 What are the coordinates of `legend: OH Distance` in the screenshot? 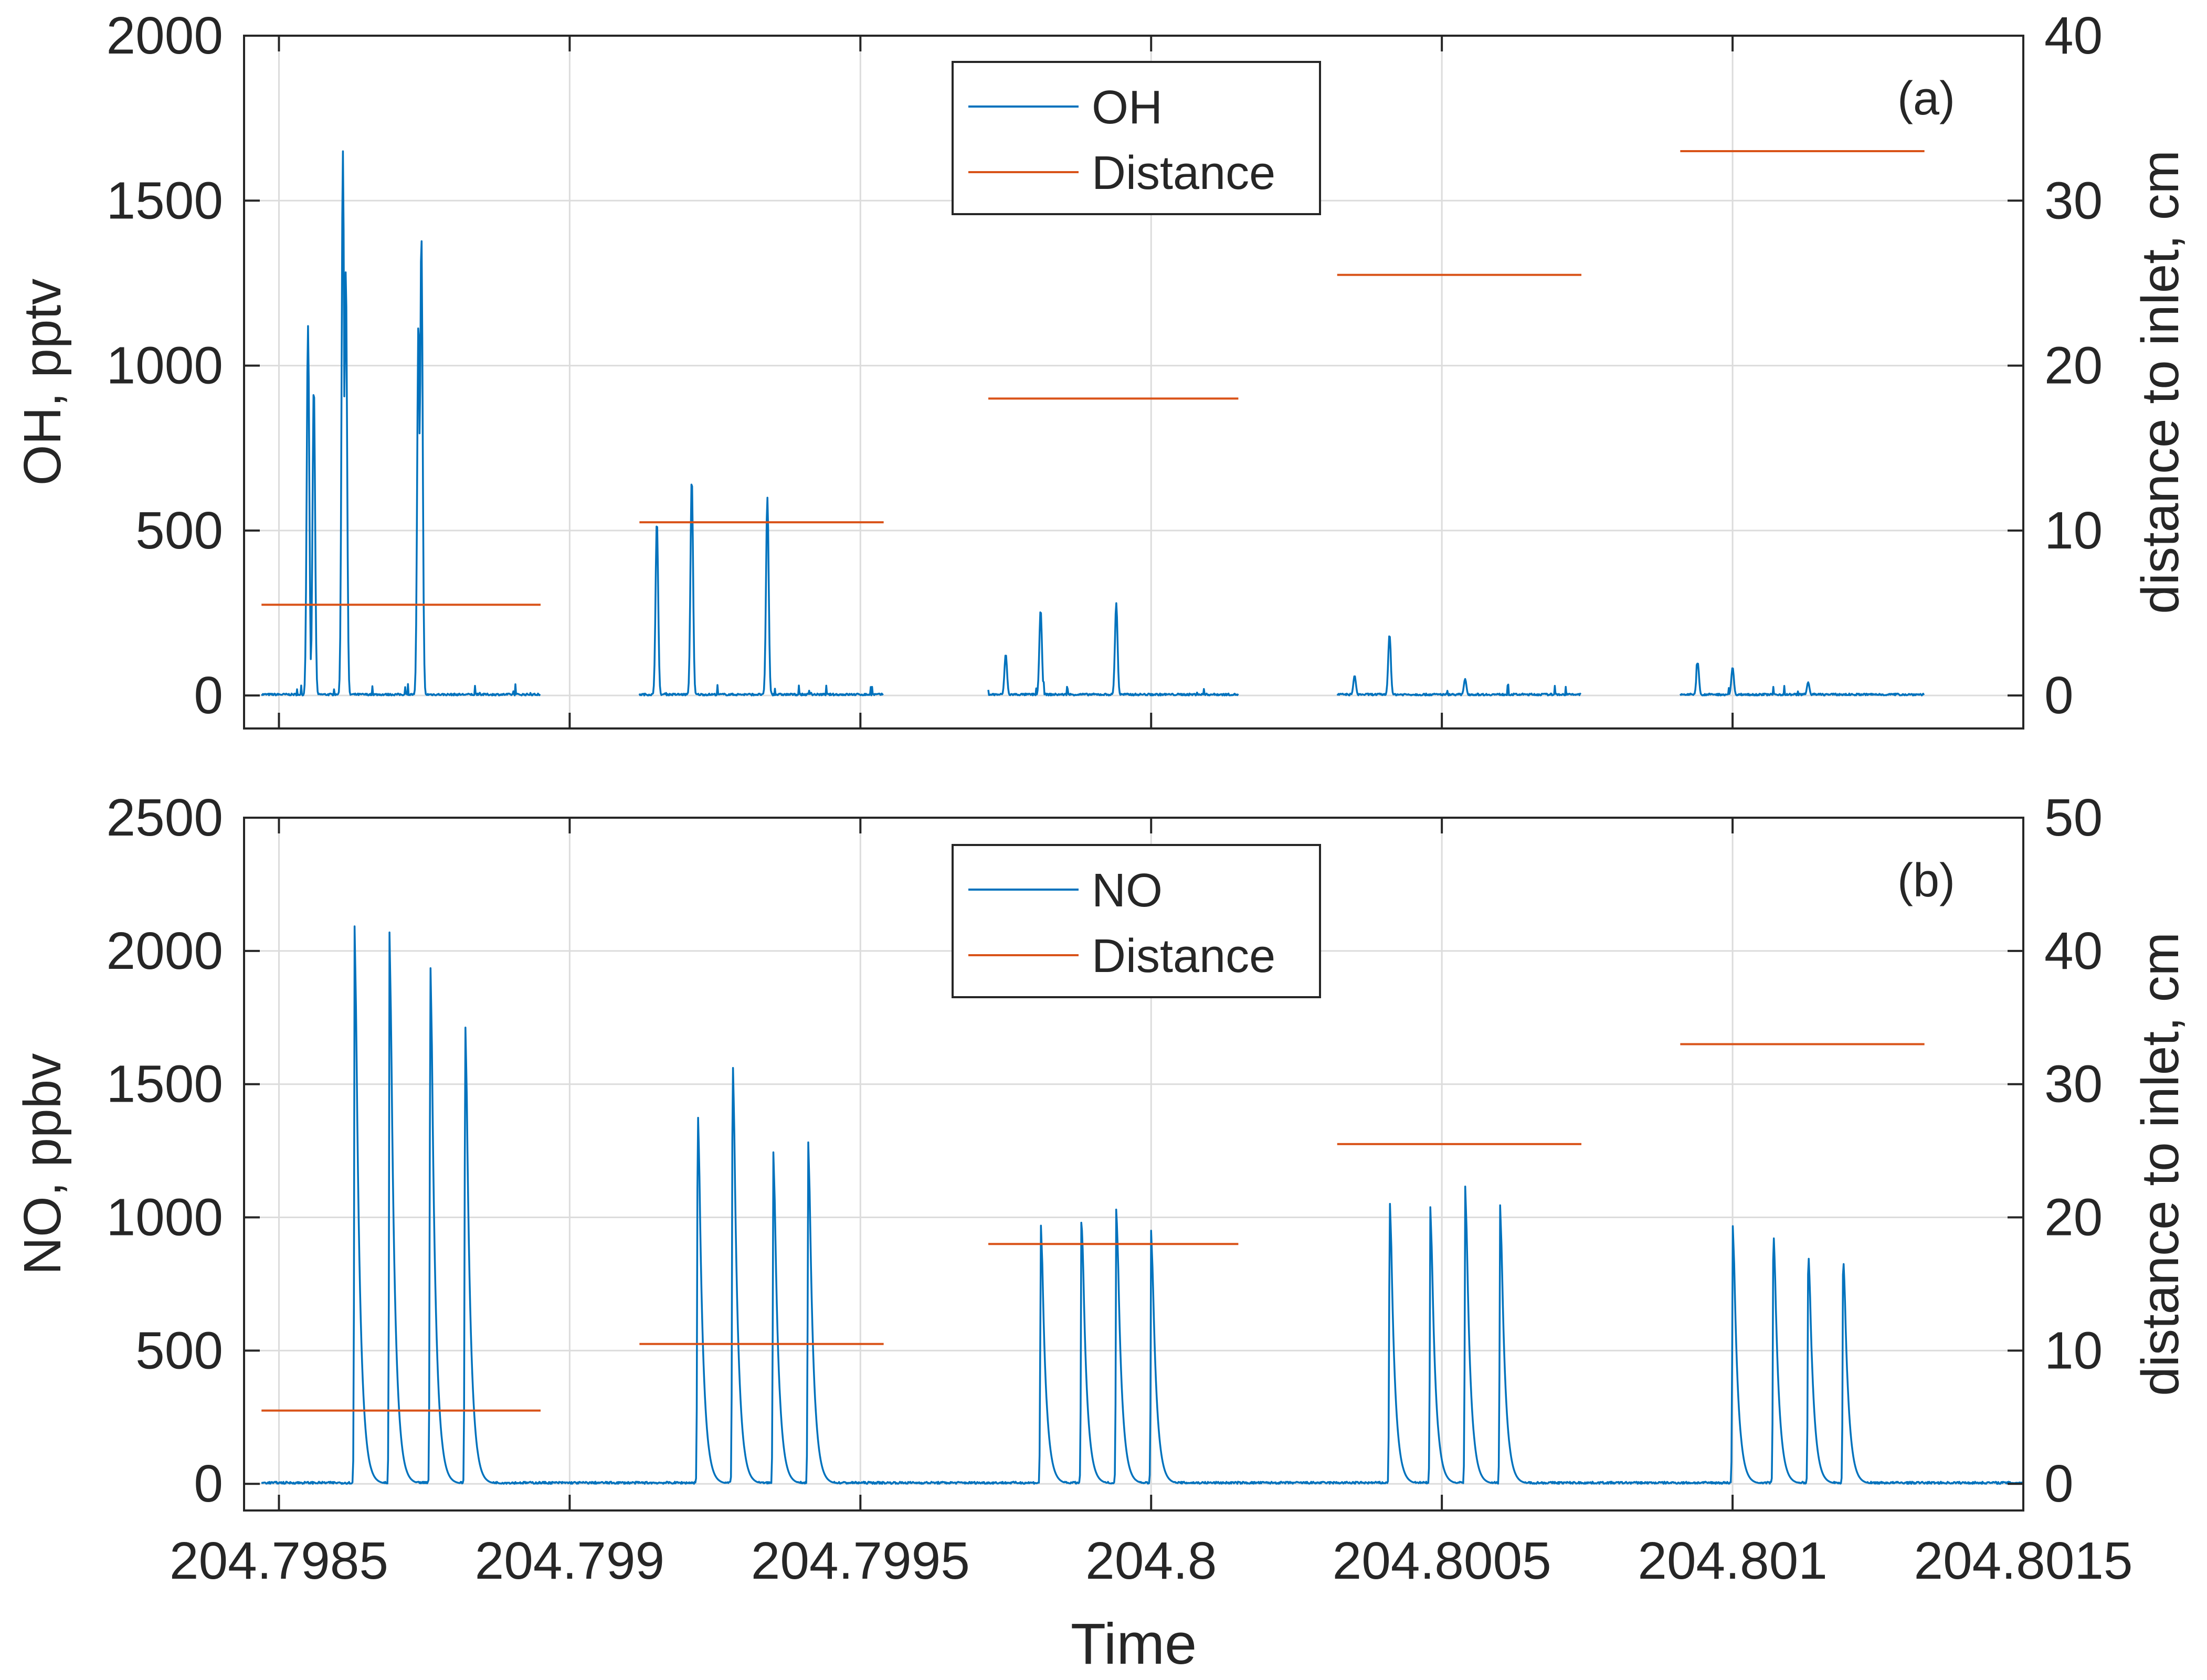 It's located at (1136, 138).